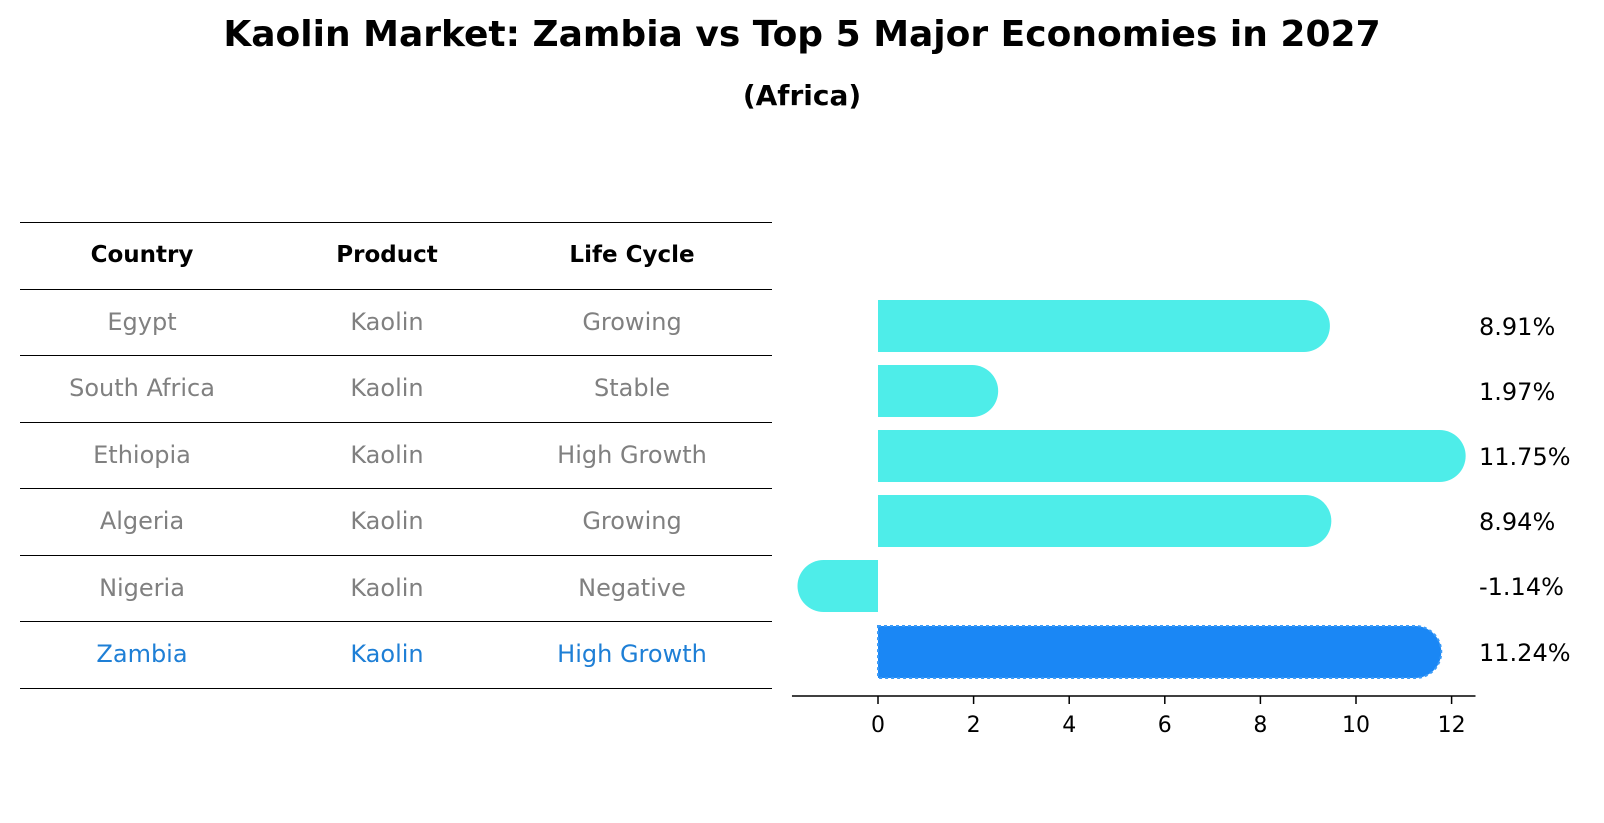 The width and height of the screenshot is (1604, 823). I want to click on x-tick-label: 10, so click(1356, 725).